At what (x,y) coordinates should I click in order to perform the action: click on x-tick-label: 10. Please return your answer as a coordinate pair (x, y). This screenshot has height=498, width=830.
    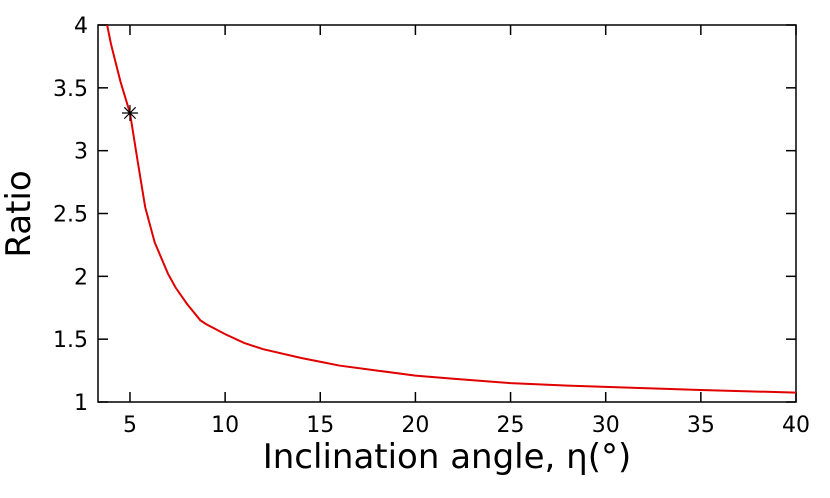
    Looking at the image, I should click on (225, 425).